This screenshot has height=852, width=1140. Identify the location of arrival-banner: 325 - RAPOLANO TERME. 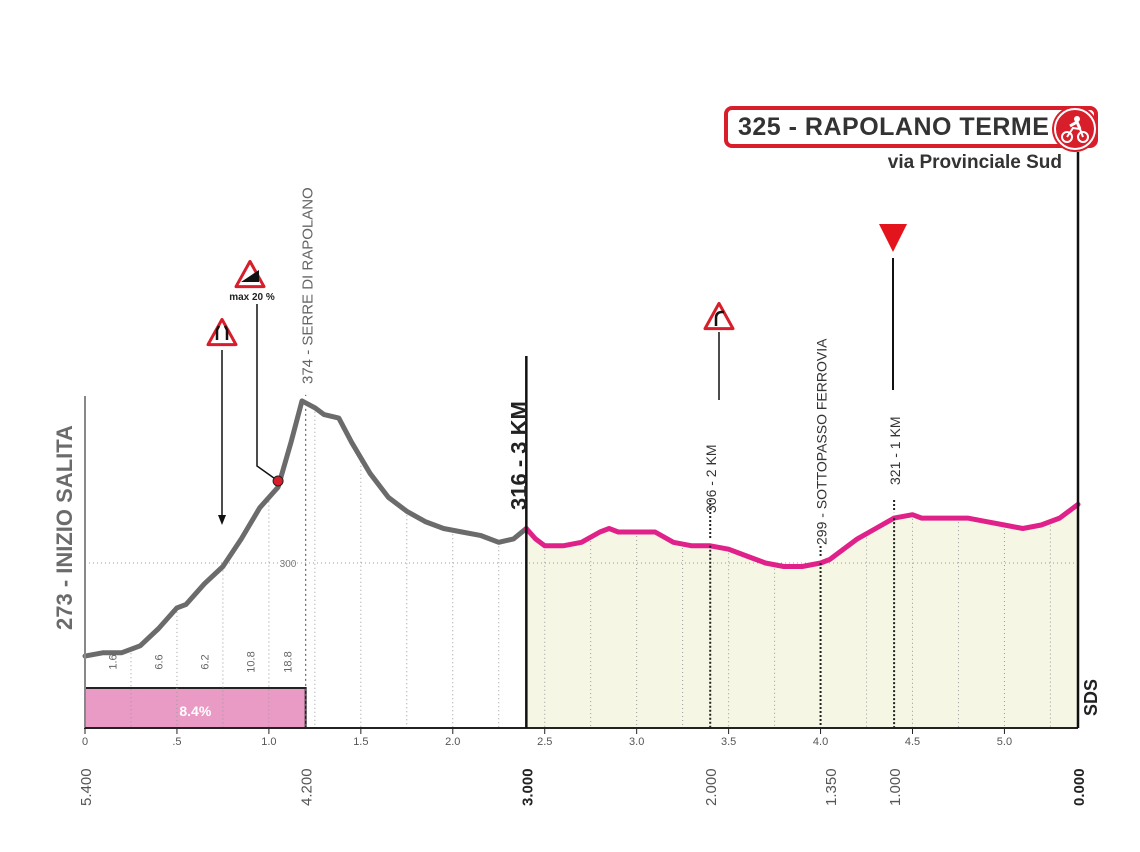
(911, 128).